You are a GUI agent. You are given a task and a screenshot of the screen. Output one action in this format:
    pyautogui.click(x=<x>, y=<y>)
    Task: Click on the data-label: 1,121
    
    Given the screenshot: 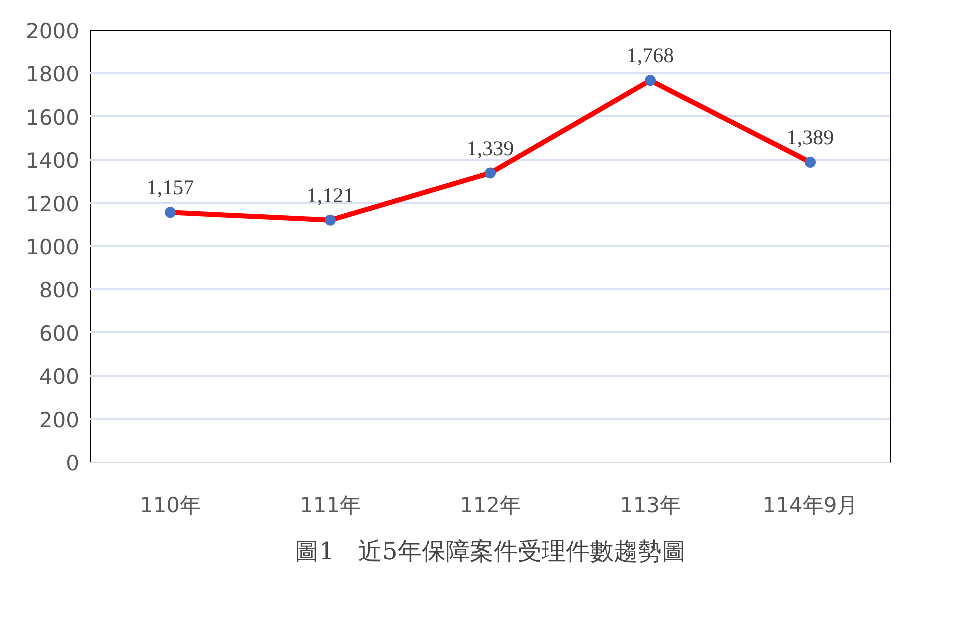 What is the action you would take?
    pyautogui.click(x=330, y=195)
    